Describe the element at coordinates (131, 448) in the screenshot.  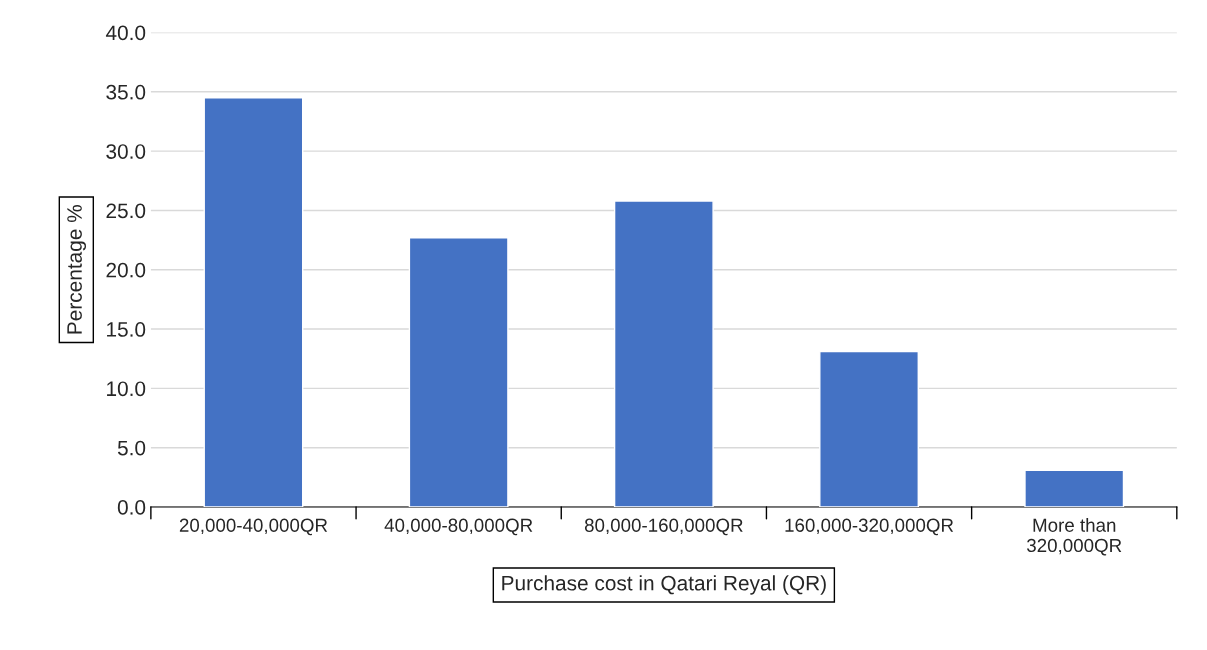
I see `y-tick-label: 5.0` at that location.